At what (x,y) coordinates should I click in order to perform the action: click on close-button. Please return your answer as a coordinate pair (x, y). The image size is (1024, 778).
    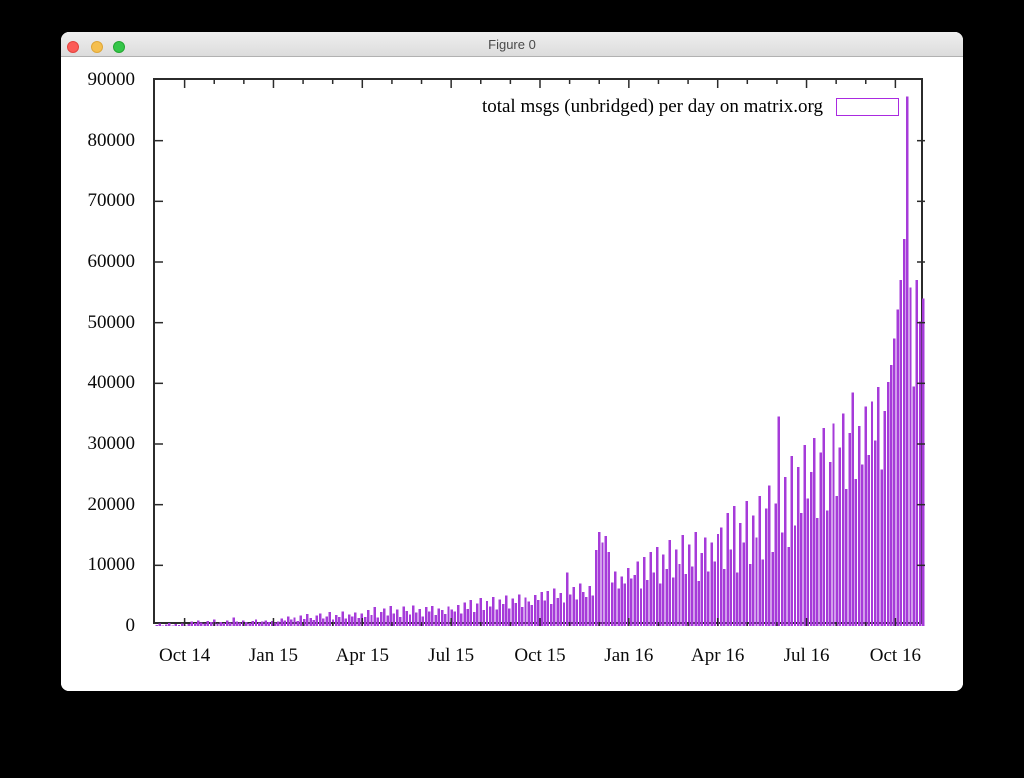
    Looking at the image, I should click on (73, 47).